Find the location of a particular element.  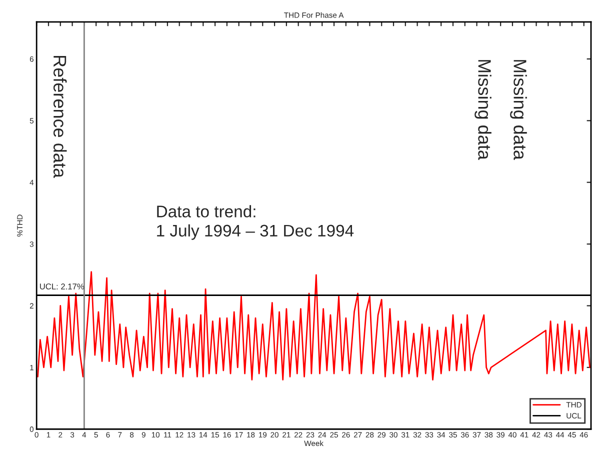

annotation: Data to trend: 1 July 1994 – 31 Dec 1994 is located at coordinates (255, 222).